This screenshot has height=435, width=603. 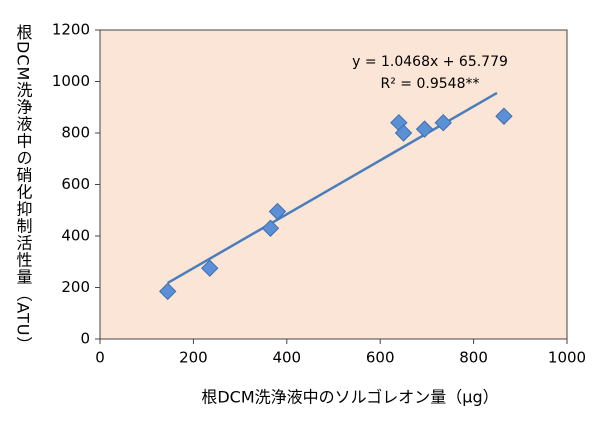 What do you see at coordinates (75, 287) in the screenshot?
I see `y-tick-label: 200` at bounding box center [75, 287].